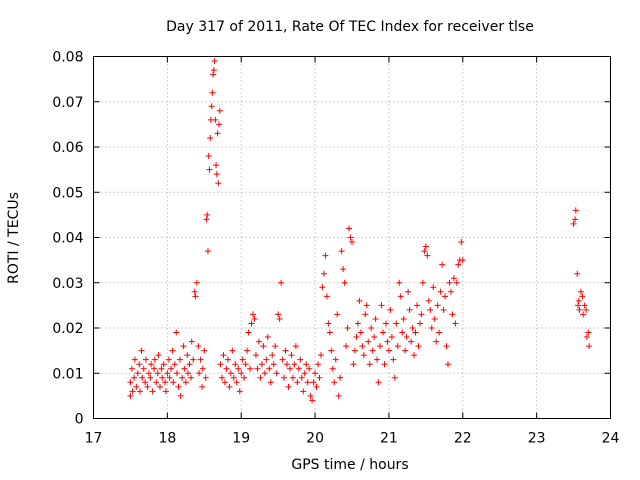 This screenshot has width=640, height=480. I want to click on y-tick-label: 0, so click(79, 420).